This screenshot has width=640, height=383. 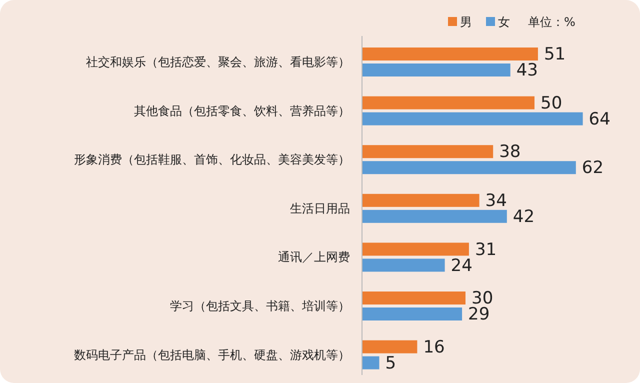 I want to click on data-label: 5, so click(x=390, y=363).